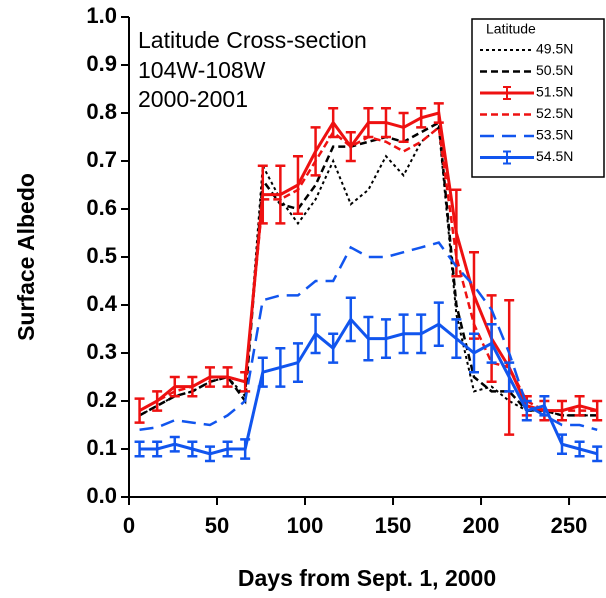  What do you see at coordinates (481, 525) in the screenshot?
I see `x-tick-label: 200` at bounding box center [481, 525].